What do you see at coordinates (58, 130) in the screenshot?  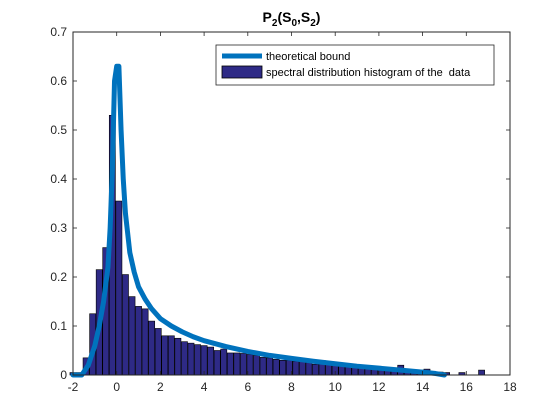 I see `y-tick-label: 0.5` at bounding box center [58, 130].